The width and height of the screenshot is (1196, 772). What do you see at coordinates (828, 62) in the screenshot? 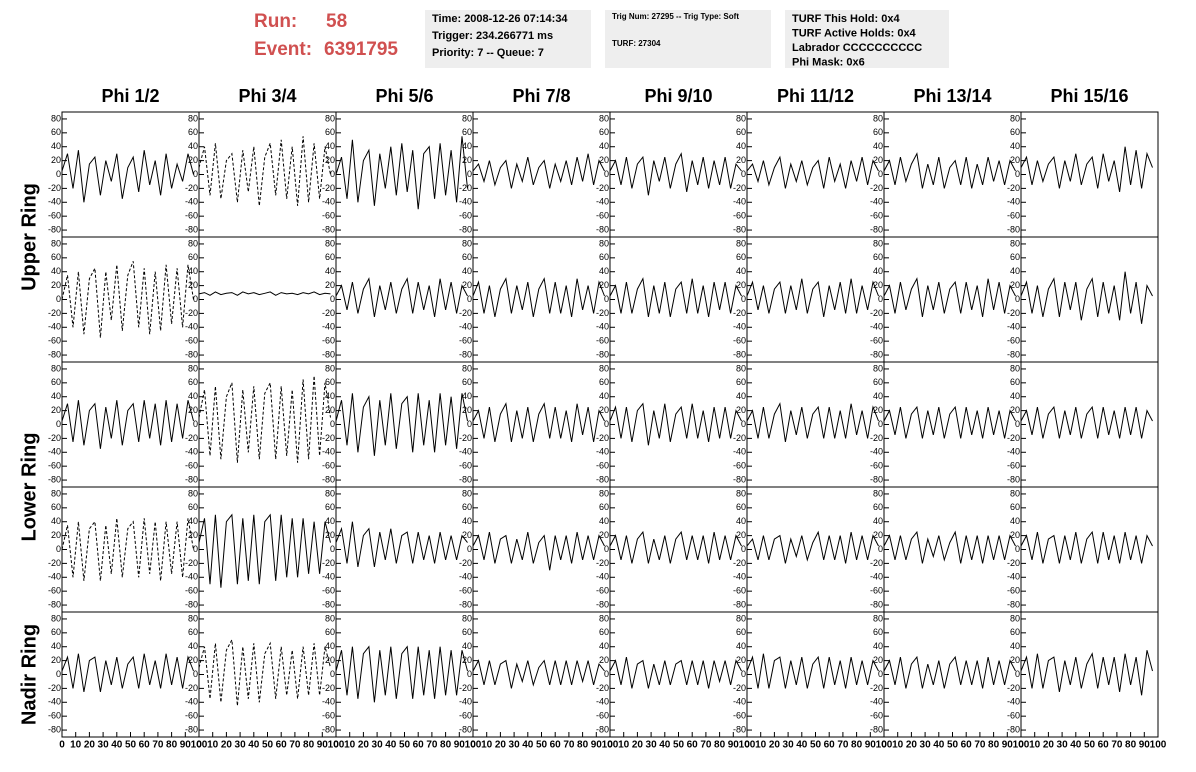
I see `info-line: Phi Mask: 0x6` at bounding box center [828, 62].